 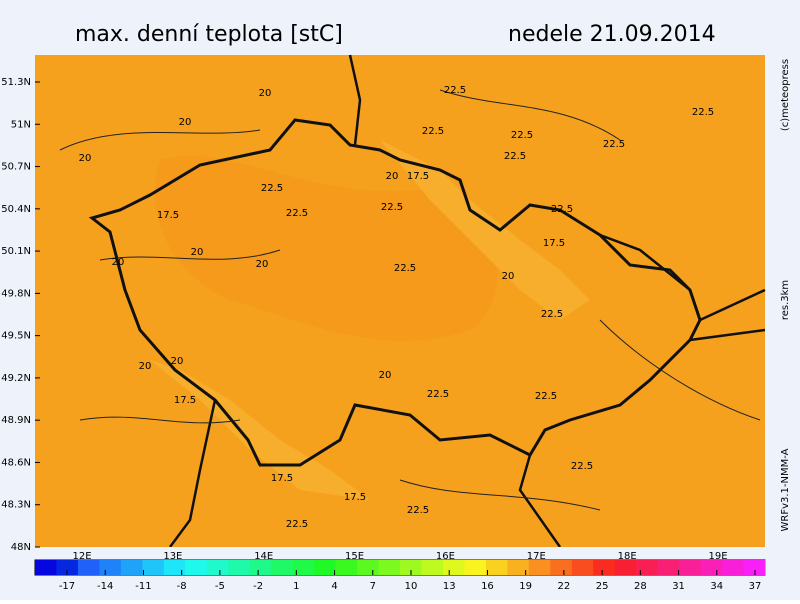 I want to click on colorbar-label: 4, so click(x=334, y=586).